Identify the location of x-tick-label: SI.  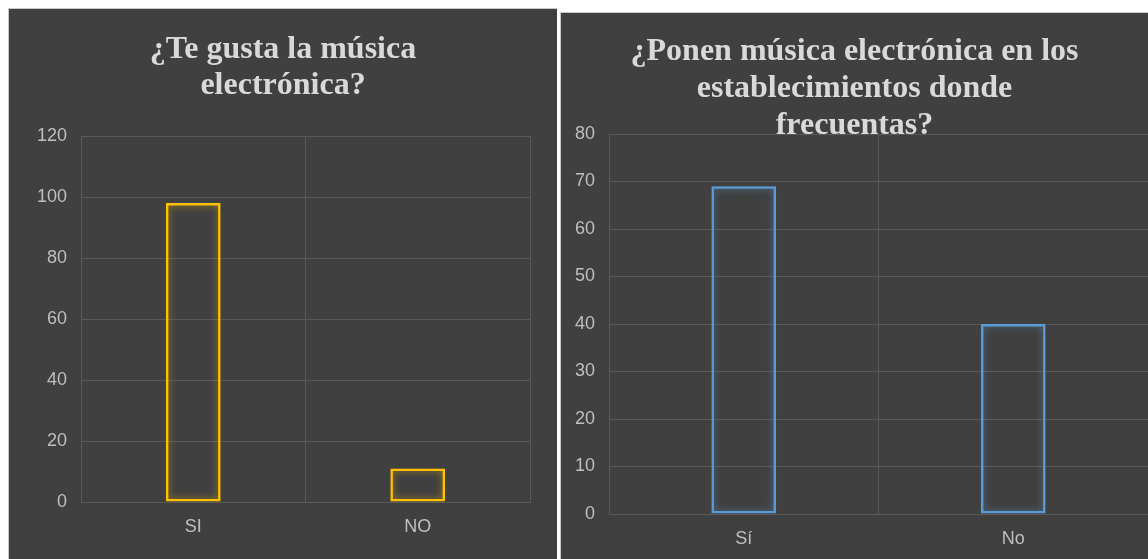
(193, 525).